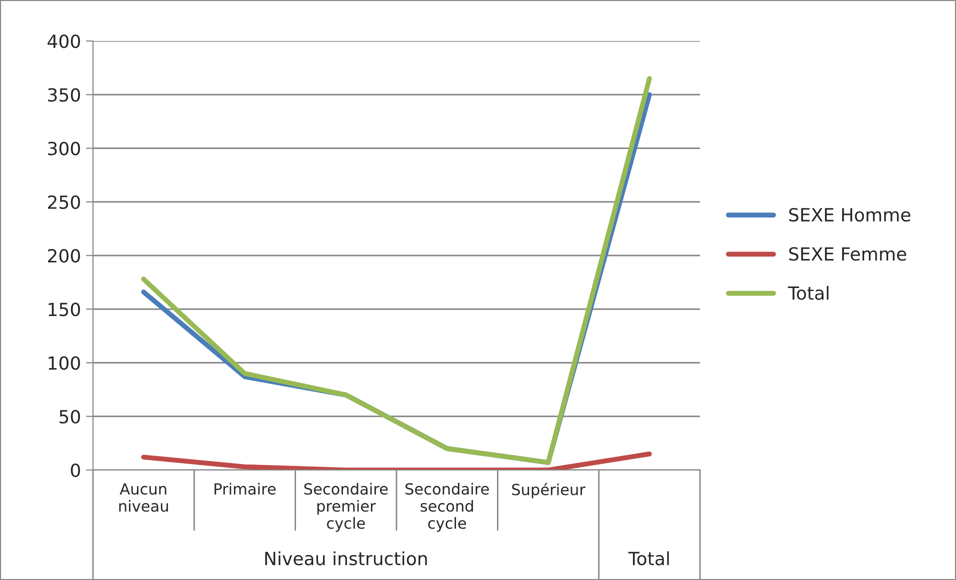 This screenshot has height=580, width=956. Describe the element at coordinates (70, 417) in the screenshot. I see `y-tick-label: 50` at that location.